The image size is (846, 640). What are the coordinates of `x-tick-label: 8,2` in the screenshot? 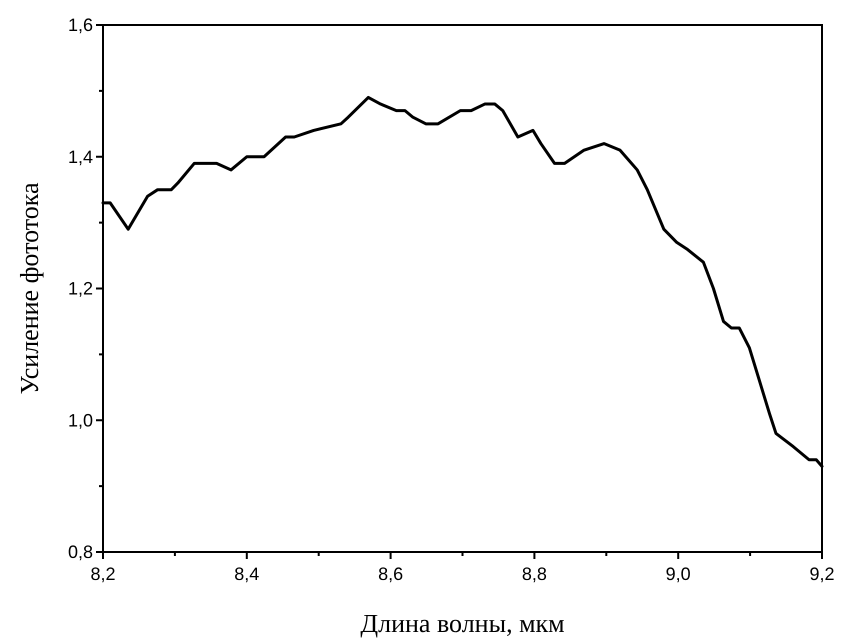 It's located at (103, 574).